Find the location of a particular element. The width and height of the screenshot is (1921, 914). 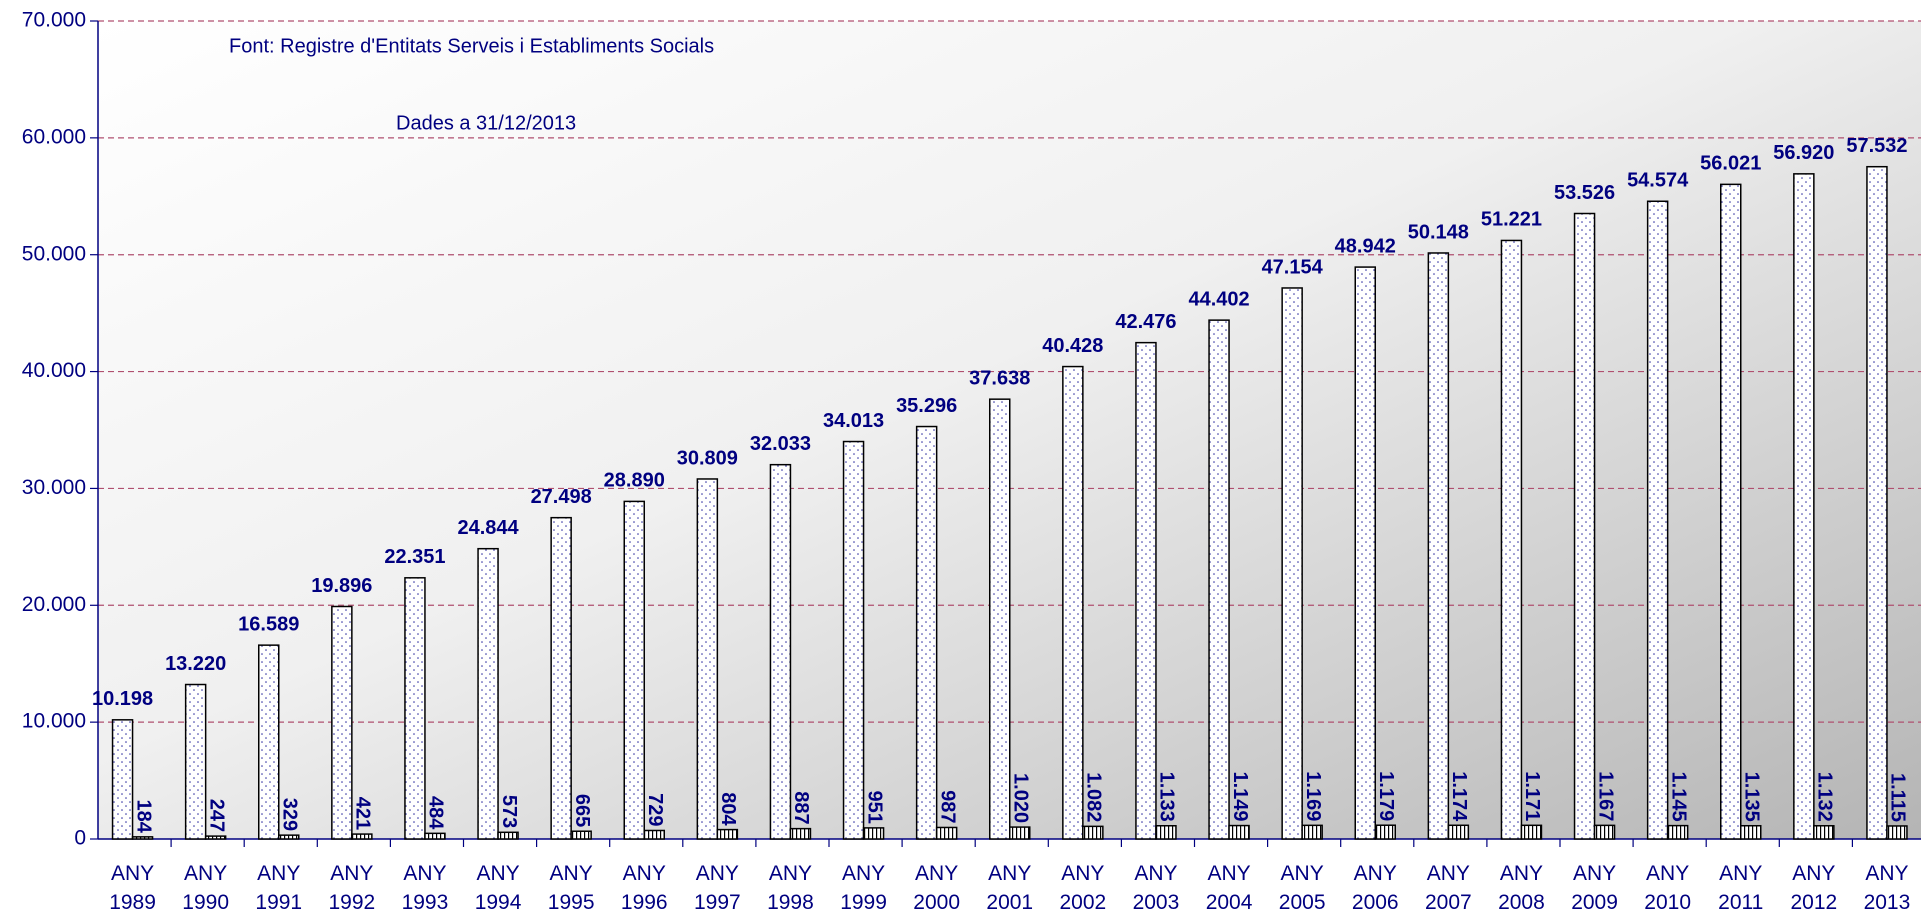

x-tick-label: ANY 2004 is located at coordinates (1229, 888).